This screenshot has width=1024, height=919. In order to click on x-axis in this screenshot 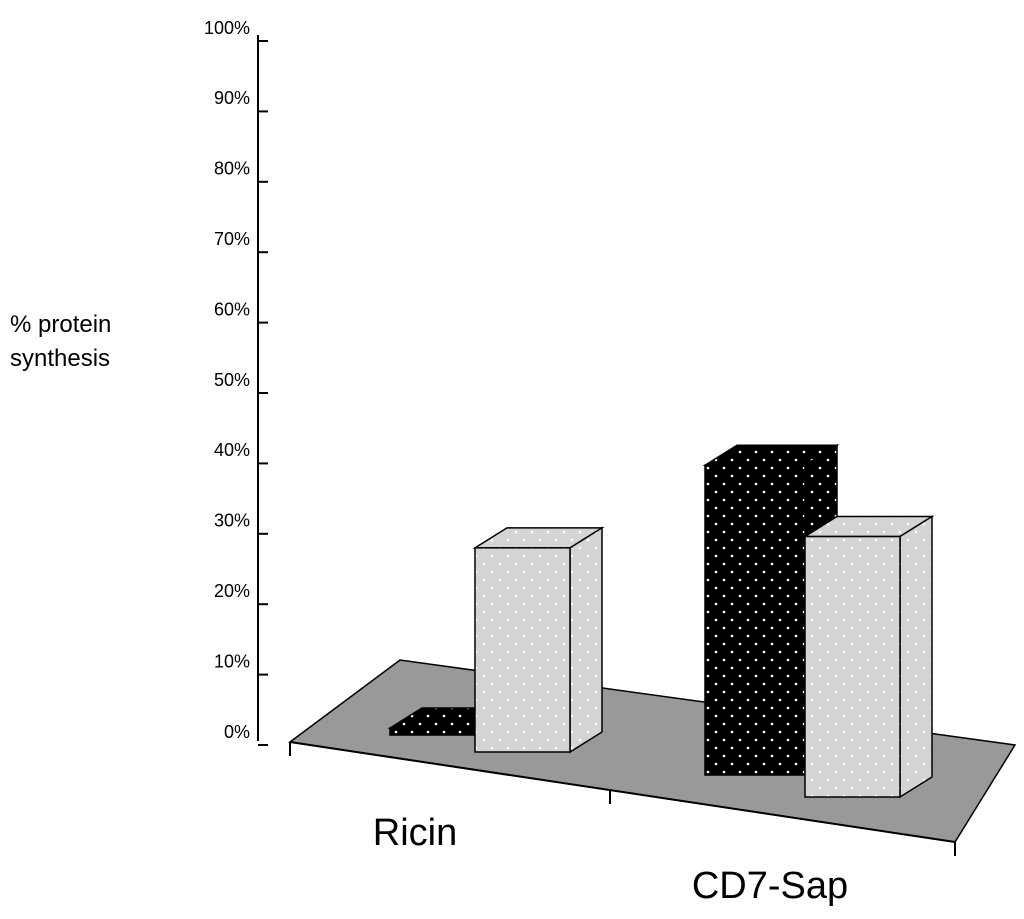, I will do `click(622, 792)`.